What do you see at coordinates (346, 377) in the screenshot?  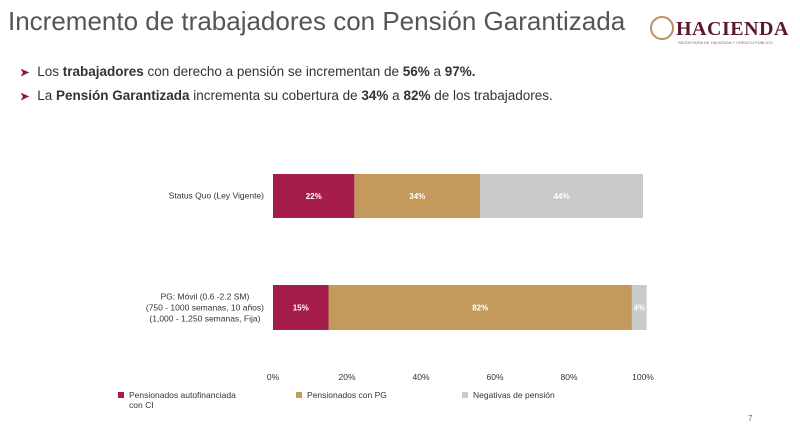 I see `x-tick-label: 20%` at bounding box center [346, 377].